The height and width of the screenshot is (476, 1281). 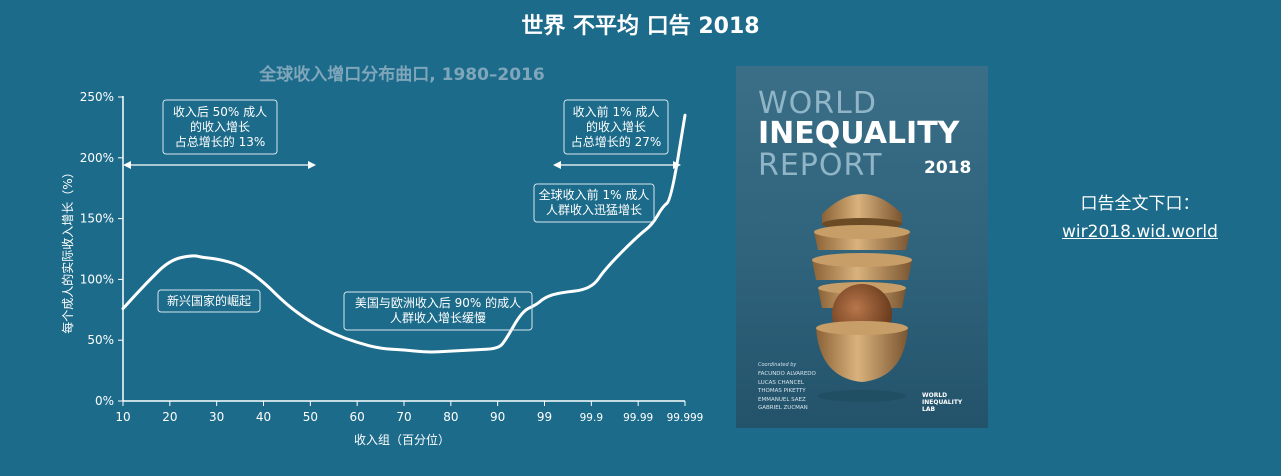 What do you see at coordinates (401, 74) in the screenshot?
I see `chart-title: 全球收入增口分布曲口, 1980–2016` at bounding box center [401, 74].